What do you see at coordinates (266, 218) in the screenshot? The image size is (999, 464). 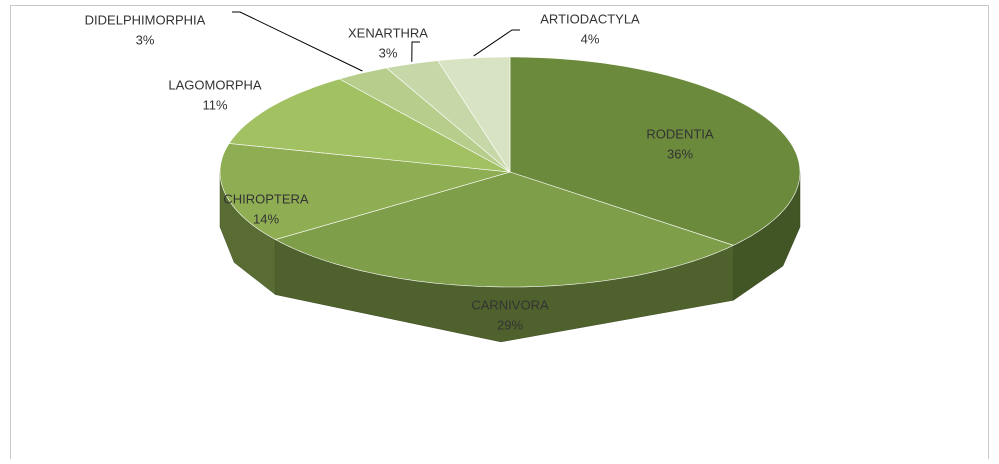 I see `value-label: 14%` at bounding box center [266, 218].